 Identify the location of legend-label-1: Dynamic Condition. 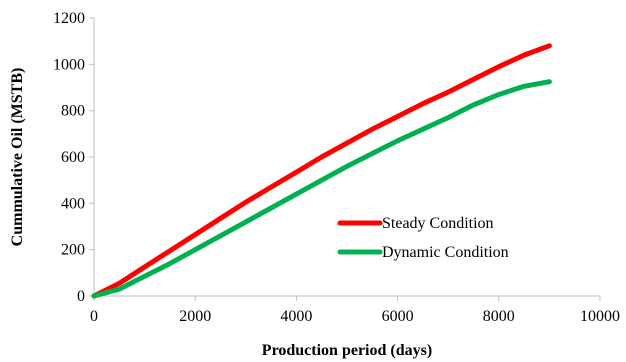
(445, 252).